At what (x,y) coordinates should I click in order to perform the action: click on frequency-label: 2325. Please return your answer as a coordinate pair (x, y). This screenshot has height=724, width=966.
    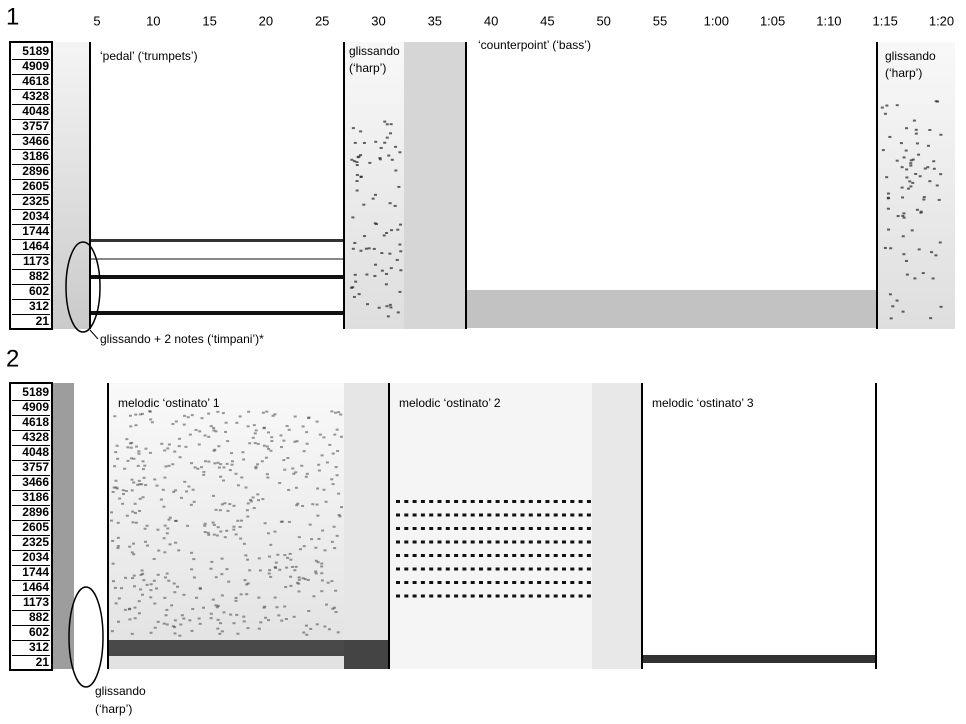
    Looking at the image, I should click on (35, 201).